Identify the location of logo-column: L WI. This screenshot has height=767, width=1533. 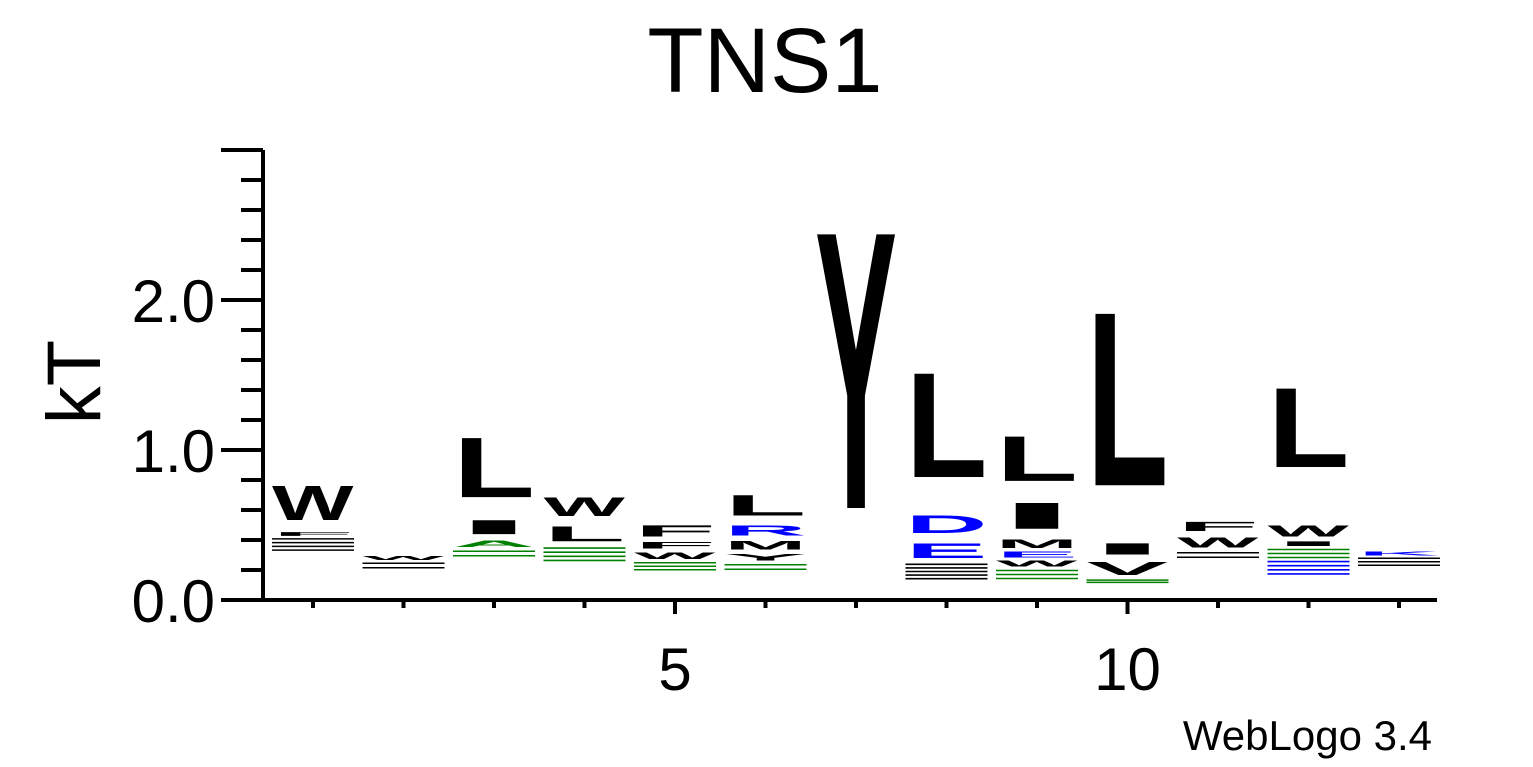
(1308, 470).